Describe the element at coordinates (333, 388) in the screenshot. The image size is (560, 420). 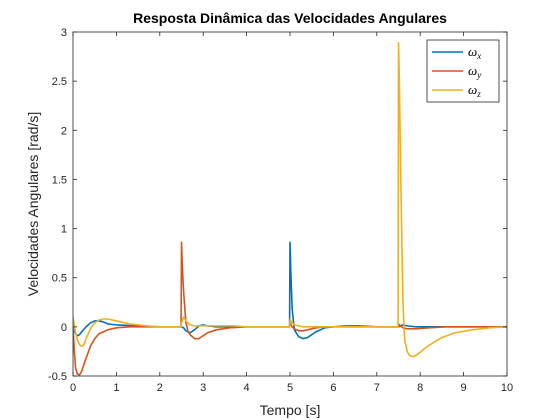
I see `x-tick-label: 6` at that location.